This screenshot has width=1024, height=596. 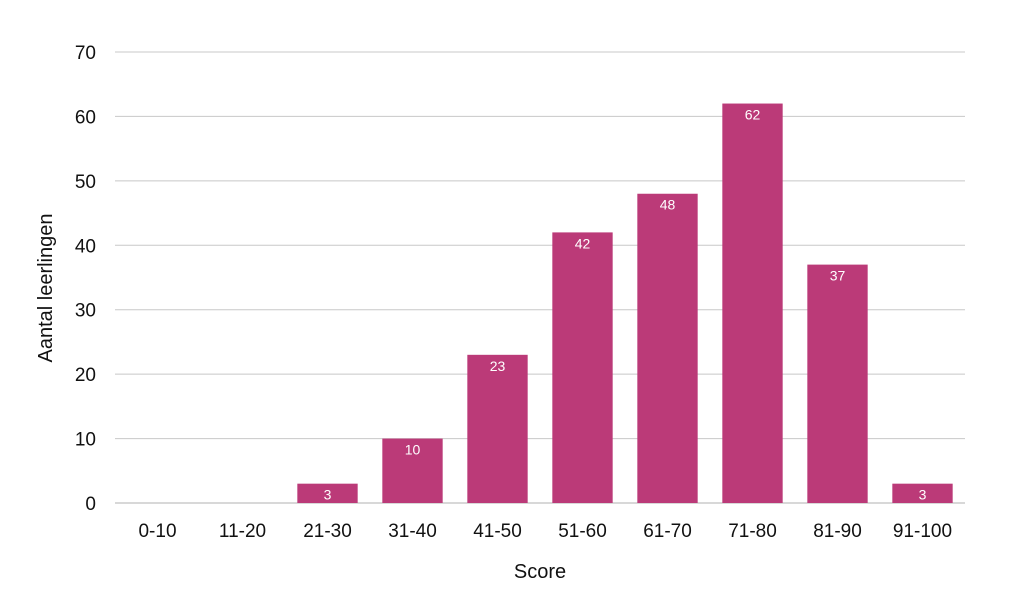 I want to click on x-tick-label: 61-70, so click(x=667, y=531).